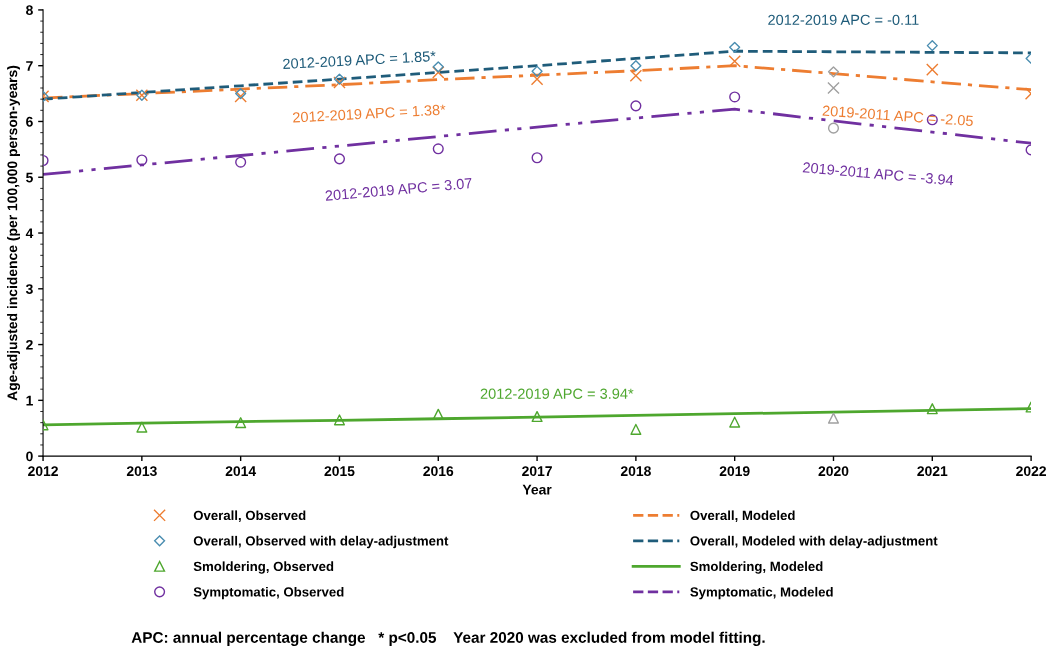 The height and width of the screenshot is (662, 1050). I want to click on x-tick-label: 2016, so click(438, 471).